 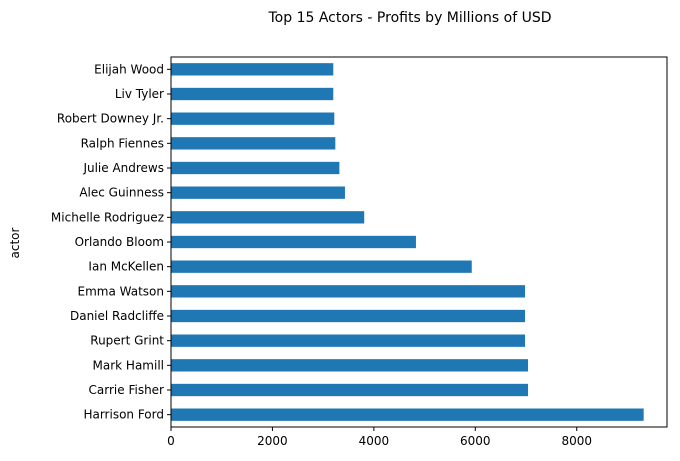 I want to click on y-tick-label-alec-guinness: Alec Guinness, so click(x=121, y=193).